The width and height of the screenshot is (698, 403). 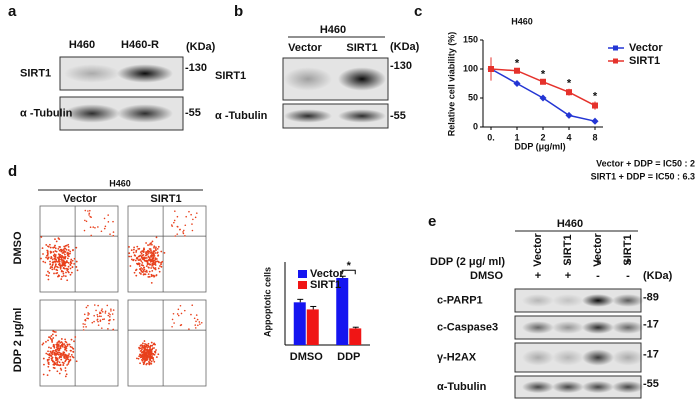 What do you see at coordinates (517, 70) in the screenshot?
I see `point` at bounding box center [517, 70].